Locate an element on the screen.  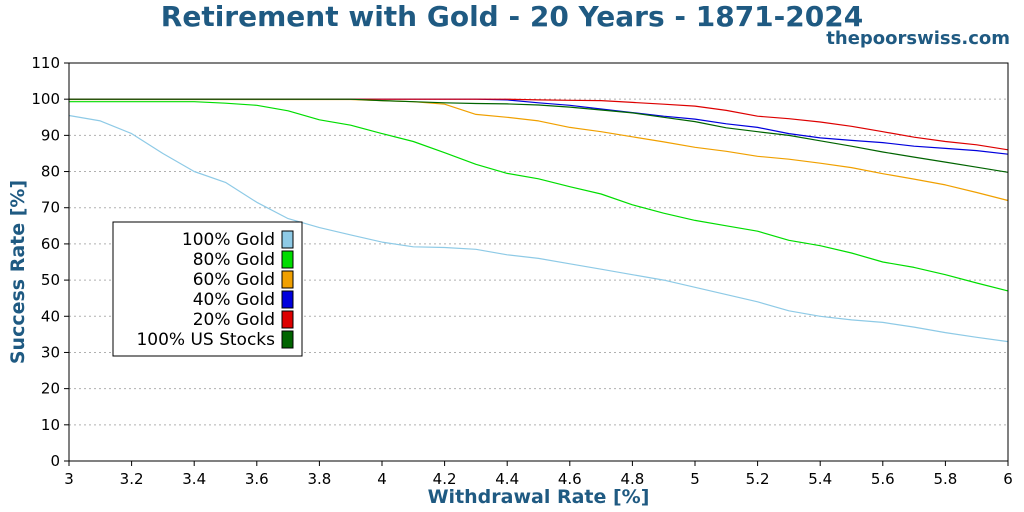
x-tick-label: 4.2 is located at coordinates (445, 479).